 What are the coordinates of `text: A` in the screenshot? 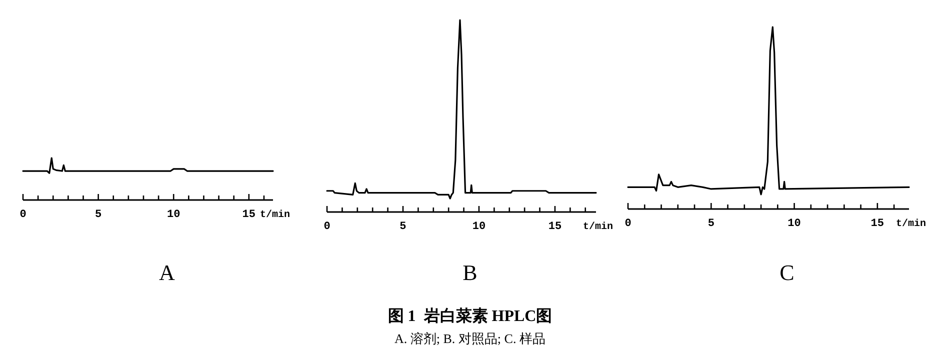 It's located at (167, 272).